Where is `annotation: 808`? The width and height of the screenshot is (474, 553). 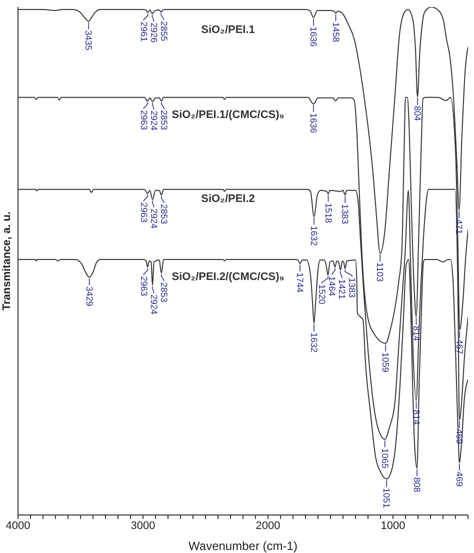
annotation: 808 is located at coordinates (417, 484).